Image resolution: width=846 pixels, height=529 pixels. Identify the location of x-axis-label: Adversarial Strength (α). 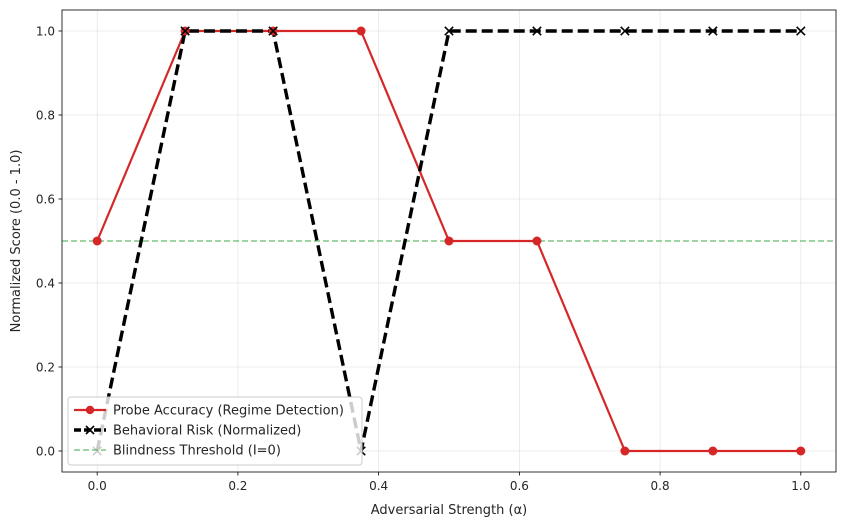
(449, 510).